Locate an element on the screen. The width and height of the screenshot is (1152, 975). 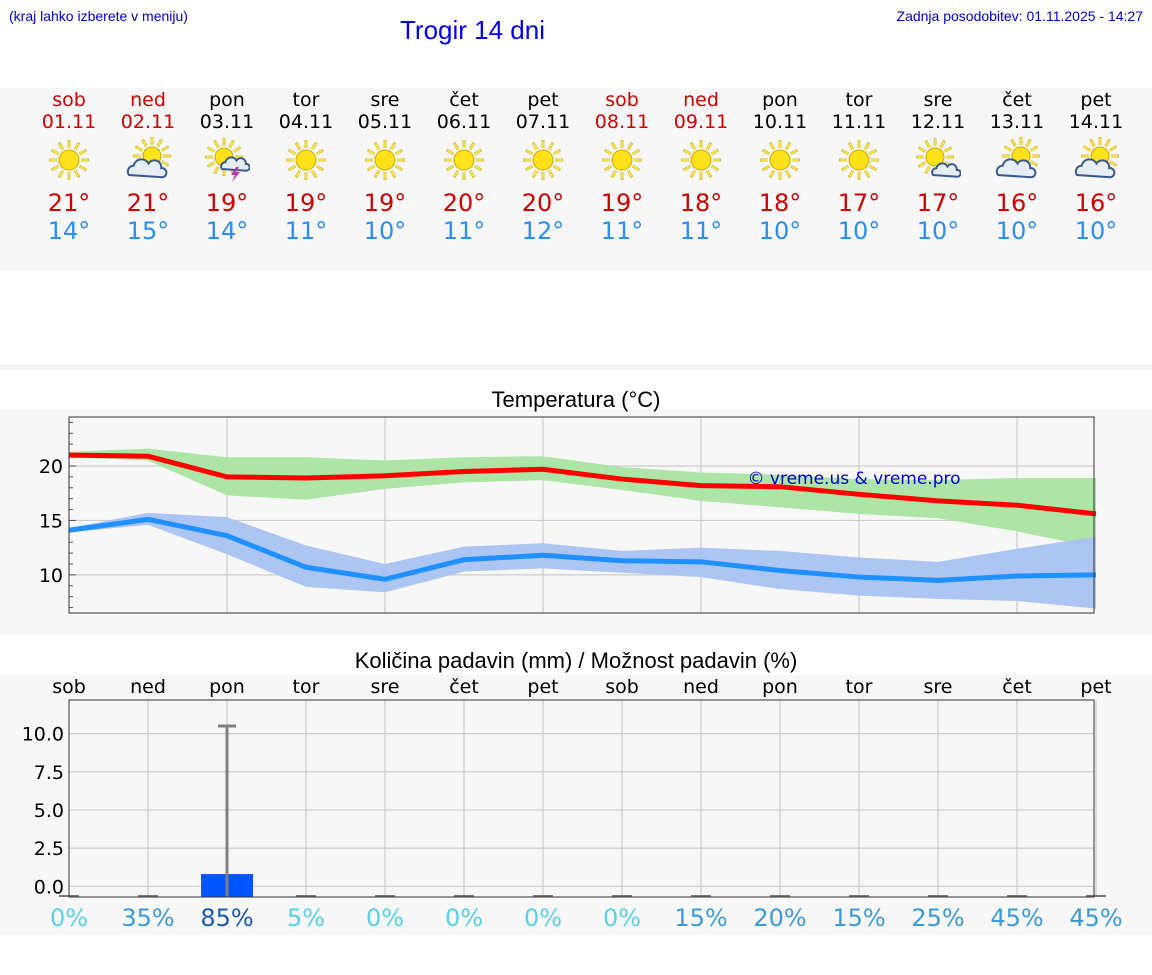
y-tick-label: 7.5 is located at coordinates (49, 773).